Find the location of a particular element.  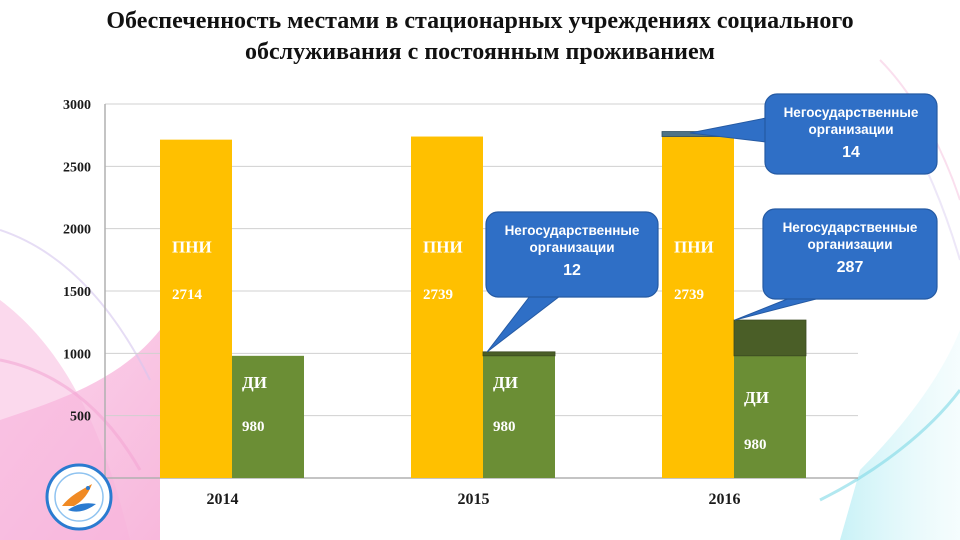

y-tick-label: 500 is located at coordinates (80, 417).